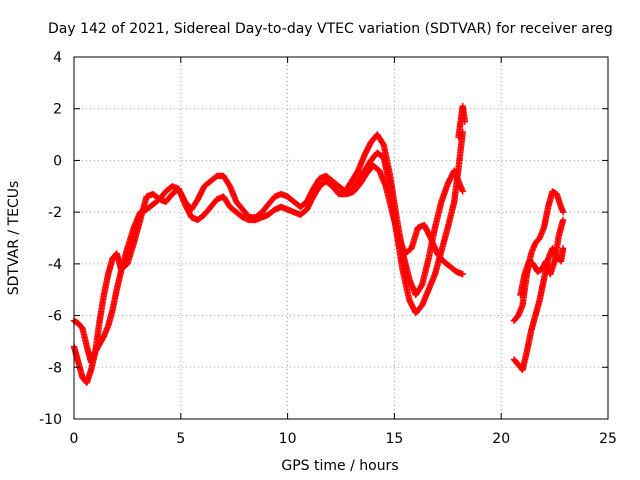 The height and width of the screenshot is (480, 640). What do you see at coordinates (55, 213) in the screenshot?
I see `y-tick-label: -2` at bounding box center [55, 213].